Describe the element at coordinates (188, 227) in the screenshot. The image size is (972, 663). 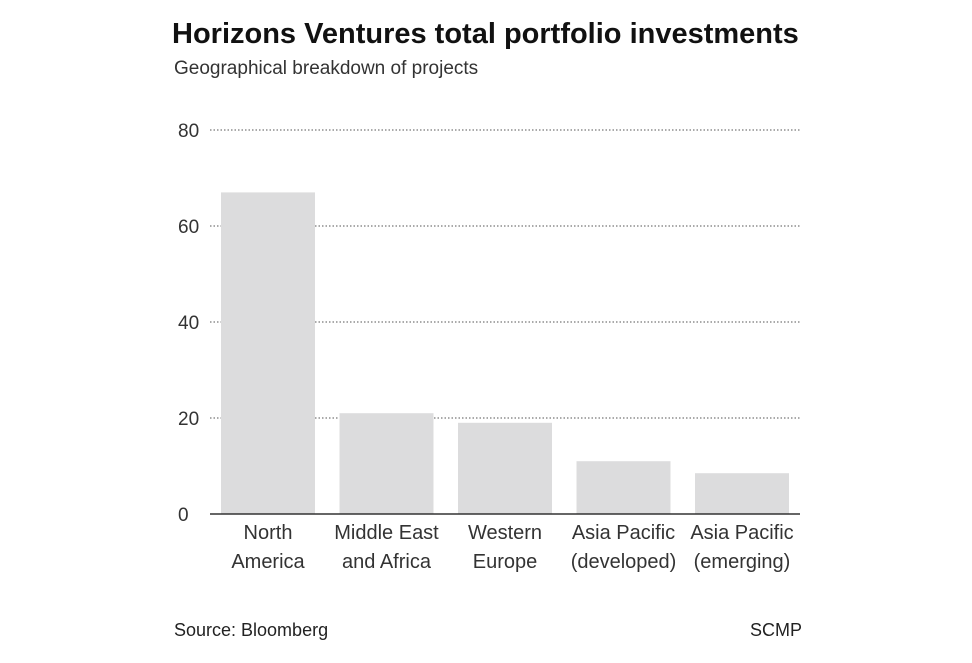
I see `y-tick-label: 60` at that location.